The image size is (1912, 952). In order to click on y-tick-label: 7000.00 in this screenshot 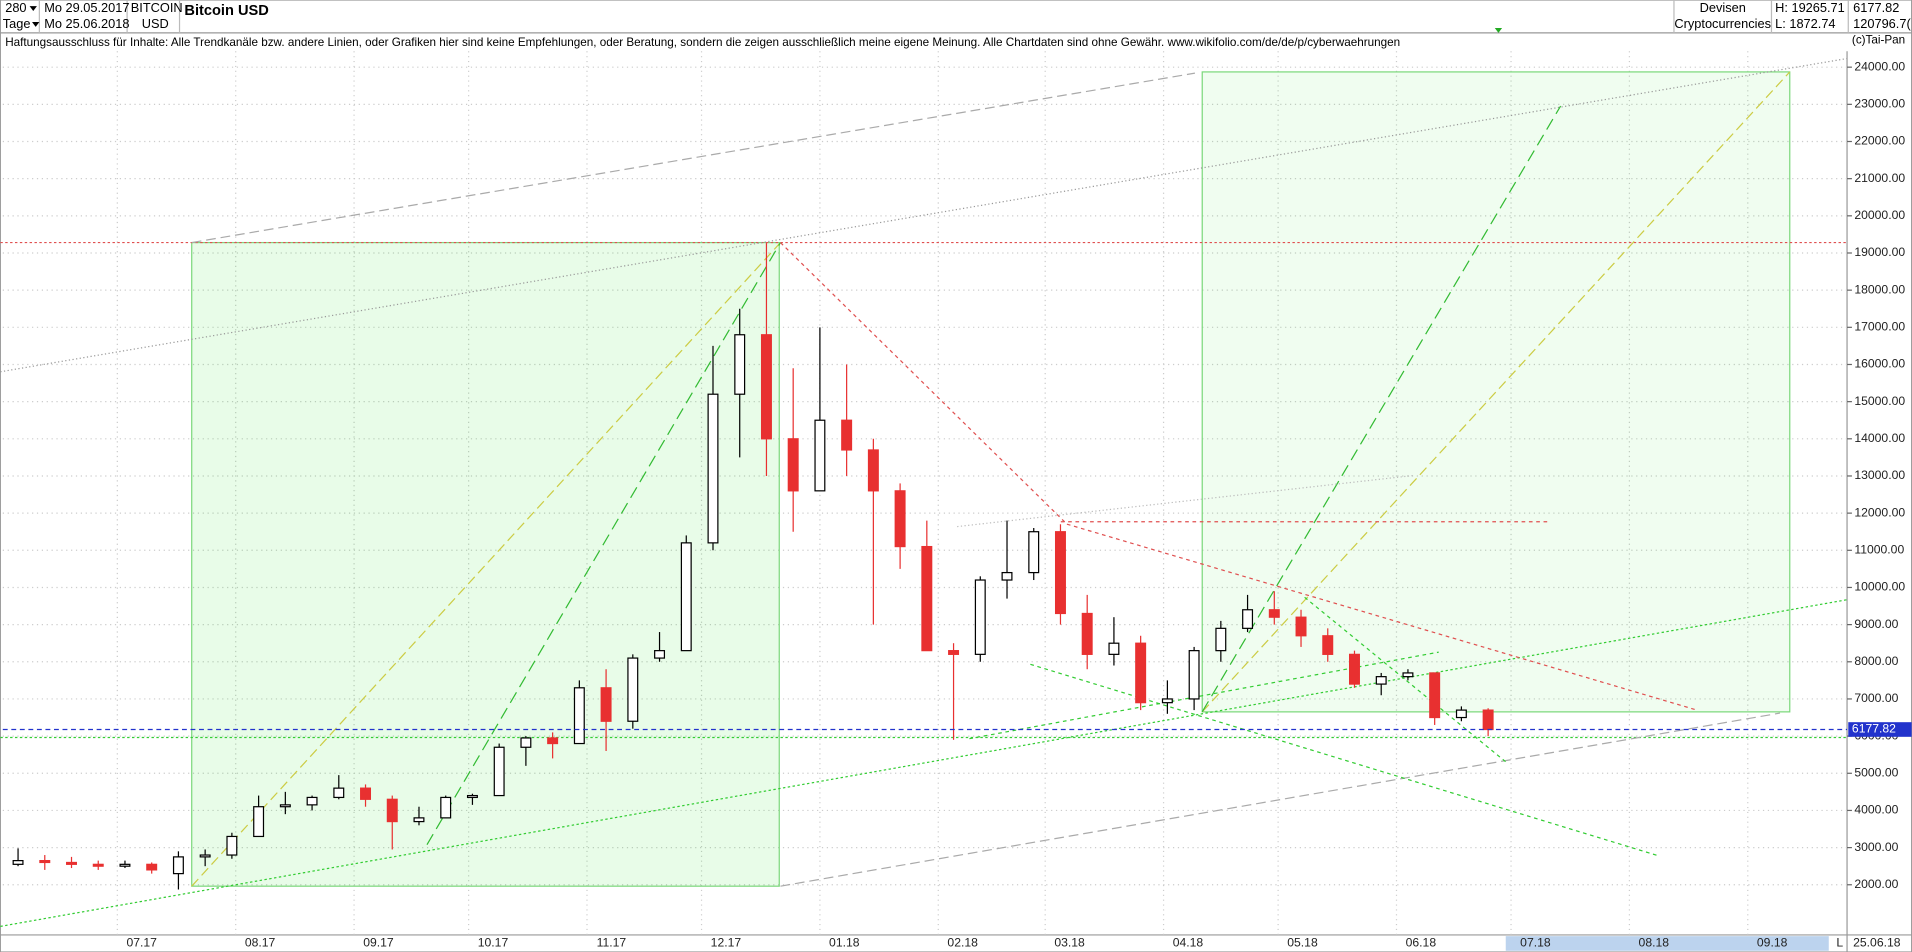, I will do `click(1876, 698)`.